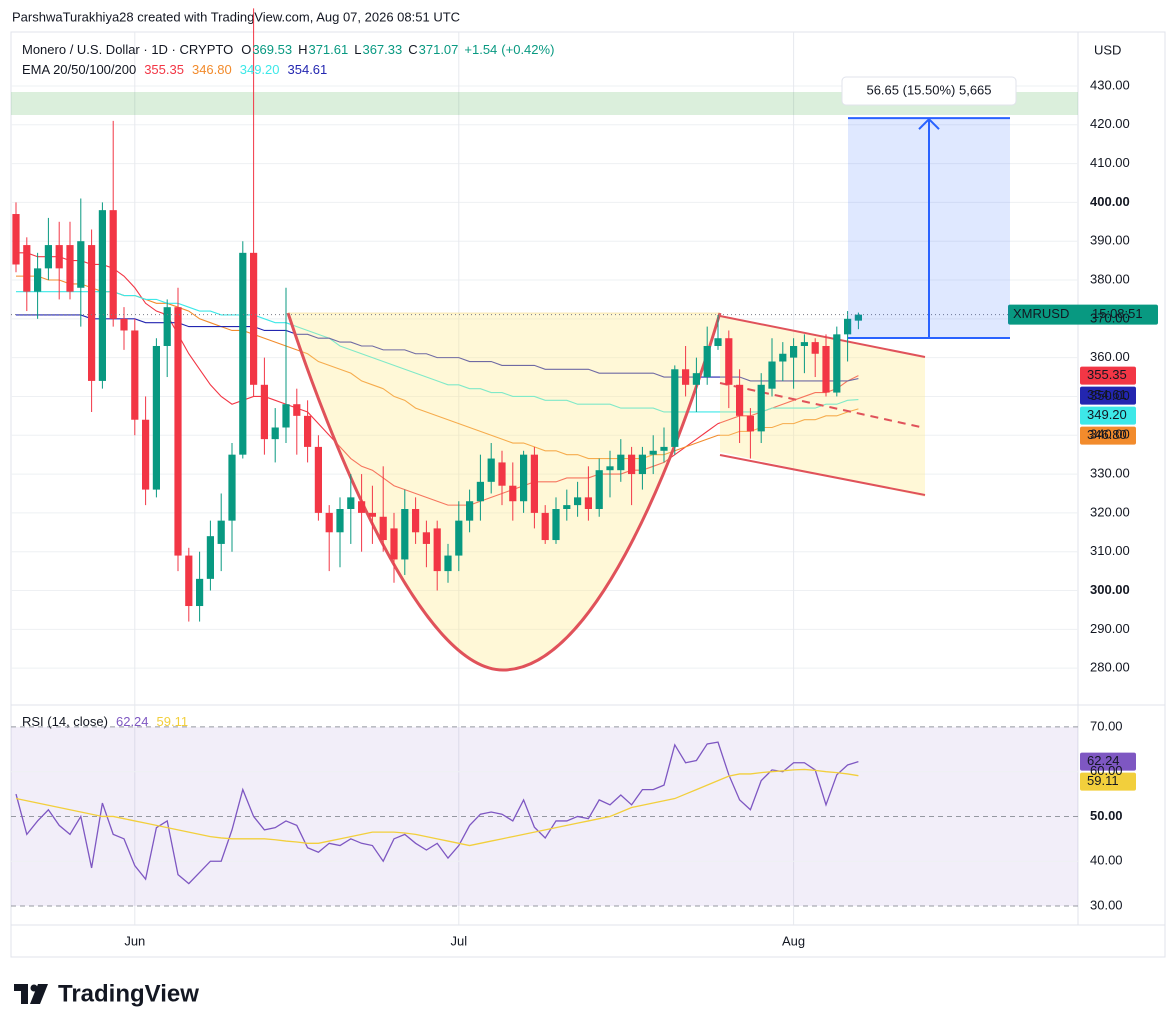  Describe the element at coordinates (1110, 162) in the screenshot. I see `y-tick-label: 410.00` at that location.